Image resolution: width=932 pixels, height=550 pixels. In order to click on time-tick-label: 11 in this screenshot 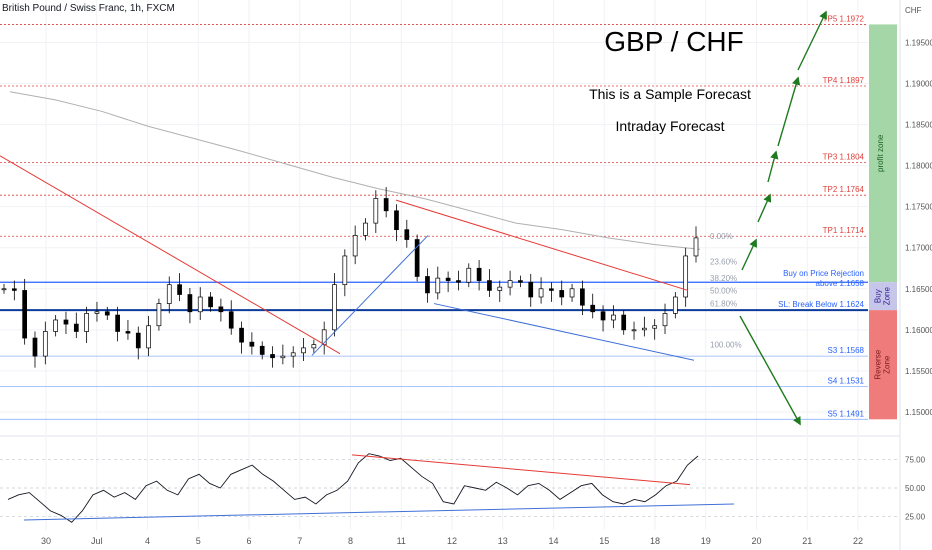, I will do `click(401, 541)`.